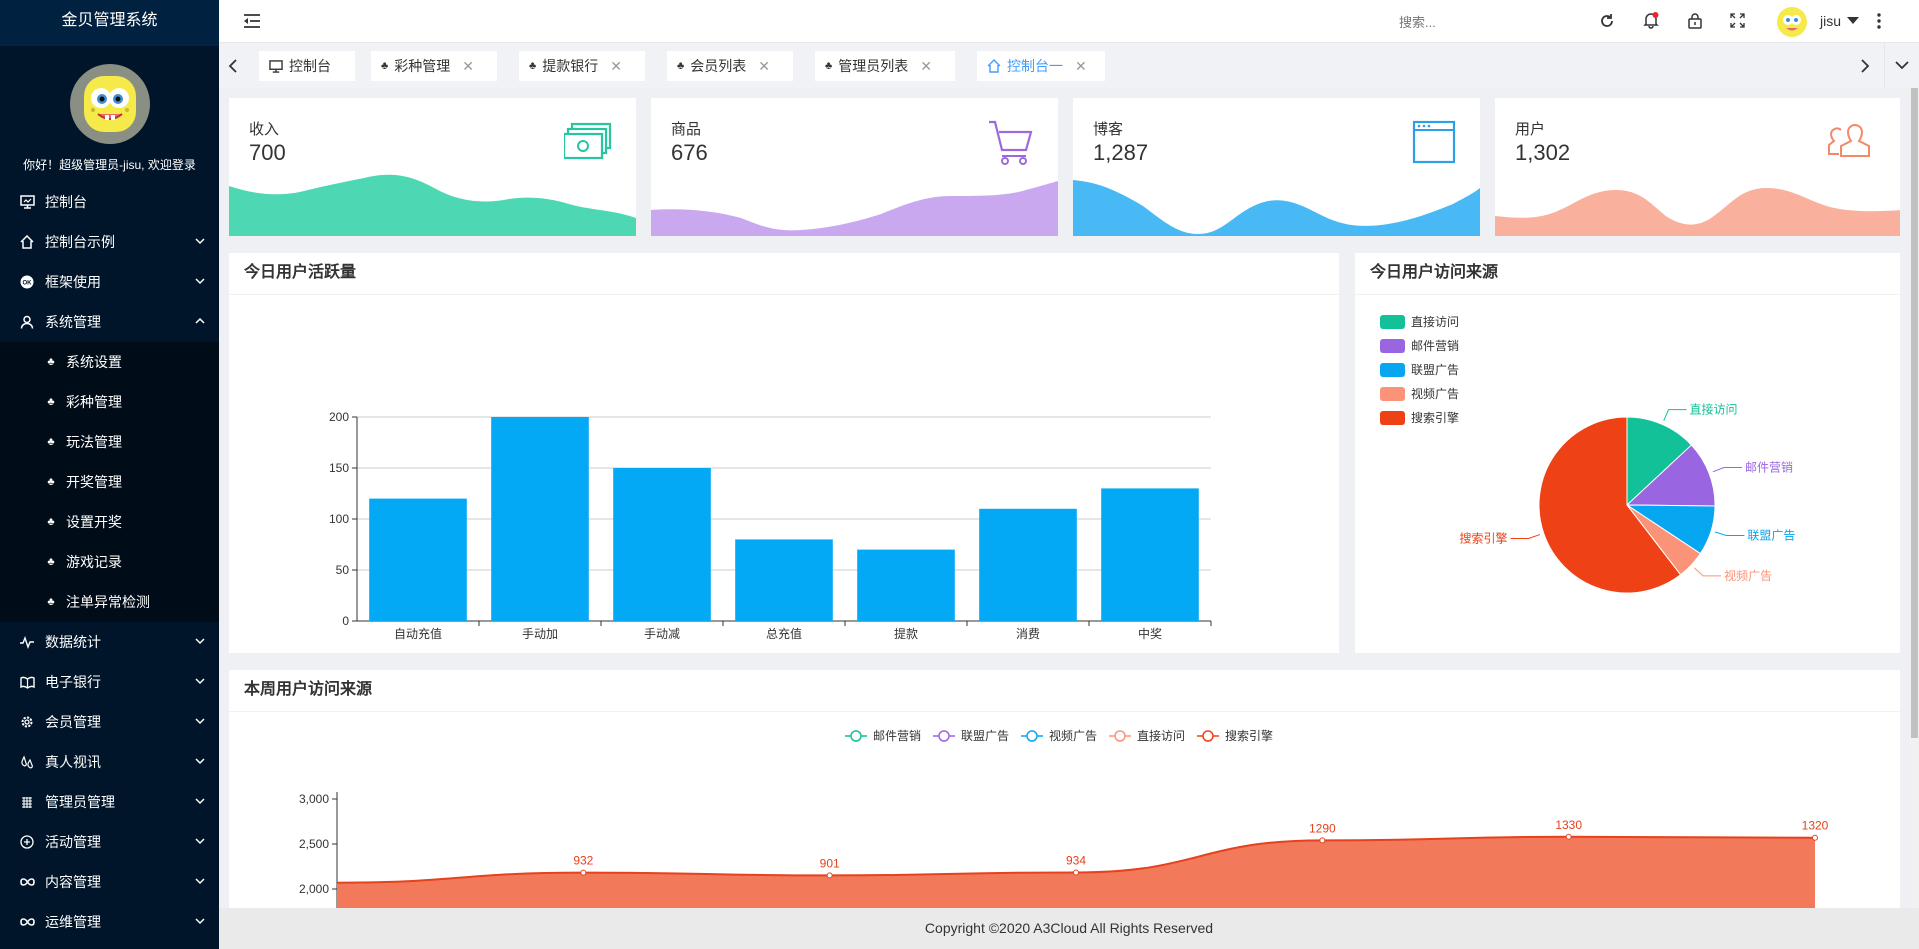 This screenshot has height=949, width=1919. Describe the element at coordinates (27, 642) in the screenshot. I see `pulse-icon` at that location.